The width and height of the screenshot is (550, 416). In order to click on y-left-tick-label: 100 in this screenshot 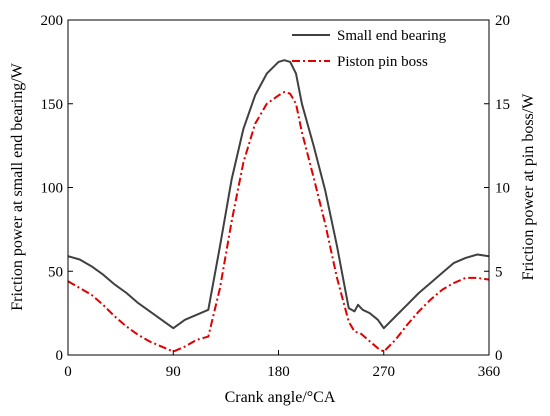, I will do `click(52, 189)`.